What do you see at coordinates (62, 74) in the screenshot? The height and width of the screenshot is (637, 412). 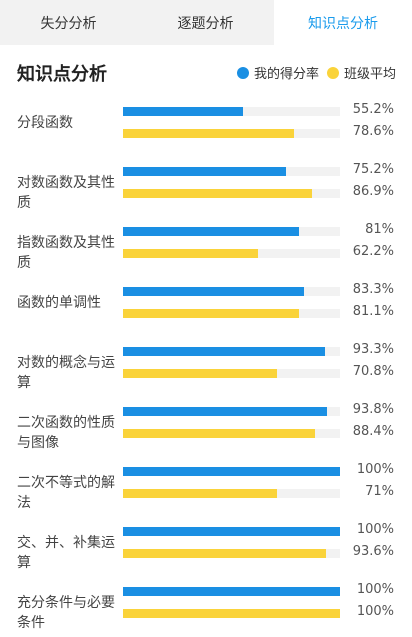 I see `section-title: 知识点分析` at bounding box center [62, 74].